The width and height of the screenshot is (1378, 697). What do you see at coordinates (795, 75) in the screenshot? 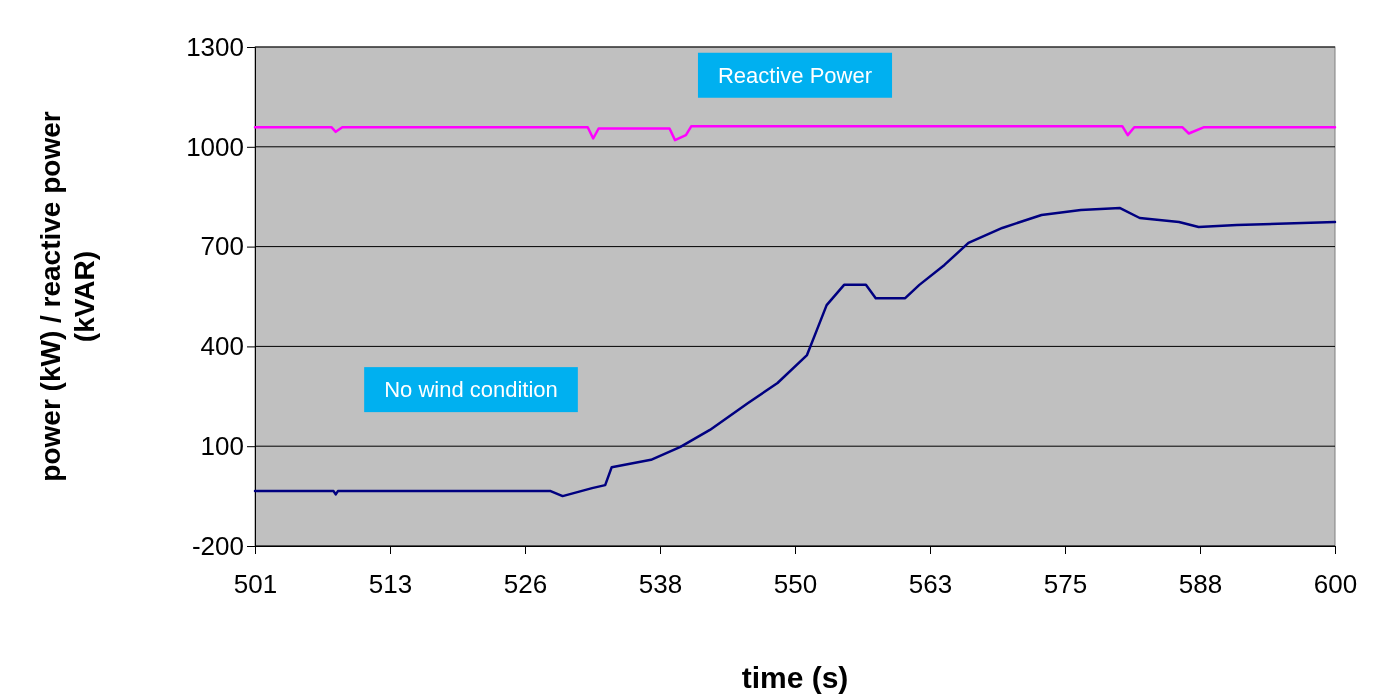
I see `series-label: Reactive Power` at bounding box center [795, 75].